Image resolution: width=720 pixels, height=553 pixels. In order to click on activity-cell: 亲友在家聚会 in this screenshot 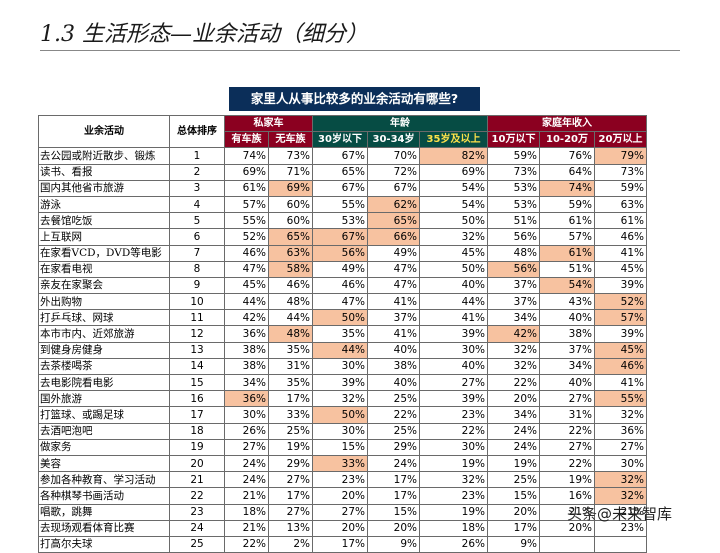, I will do `click(104, 285)`.